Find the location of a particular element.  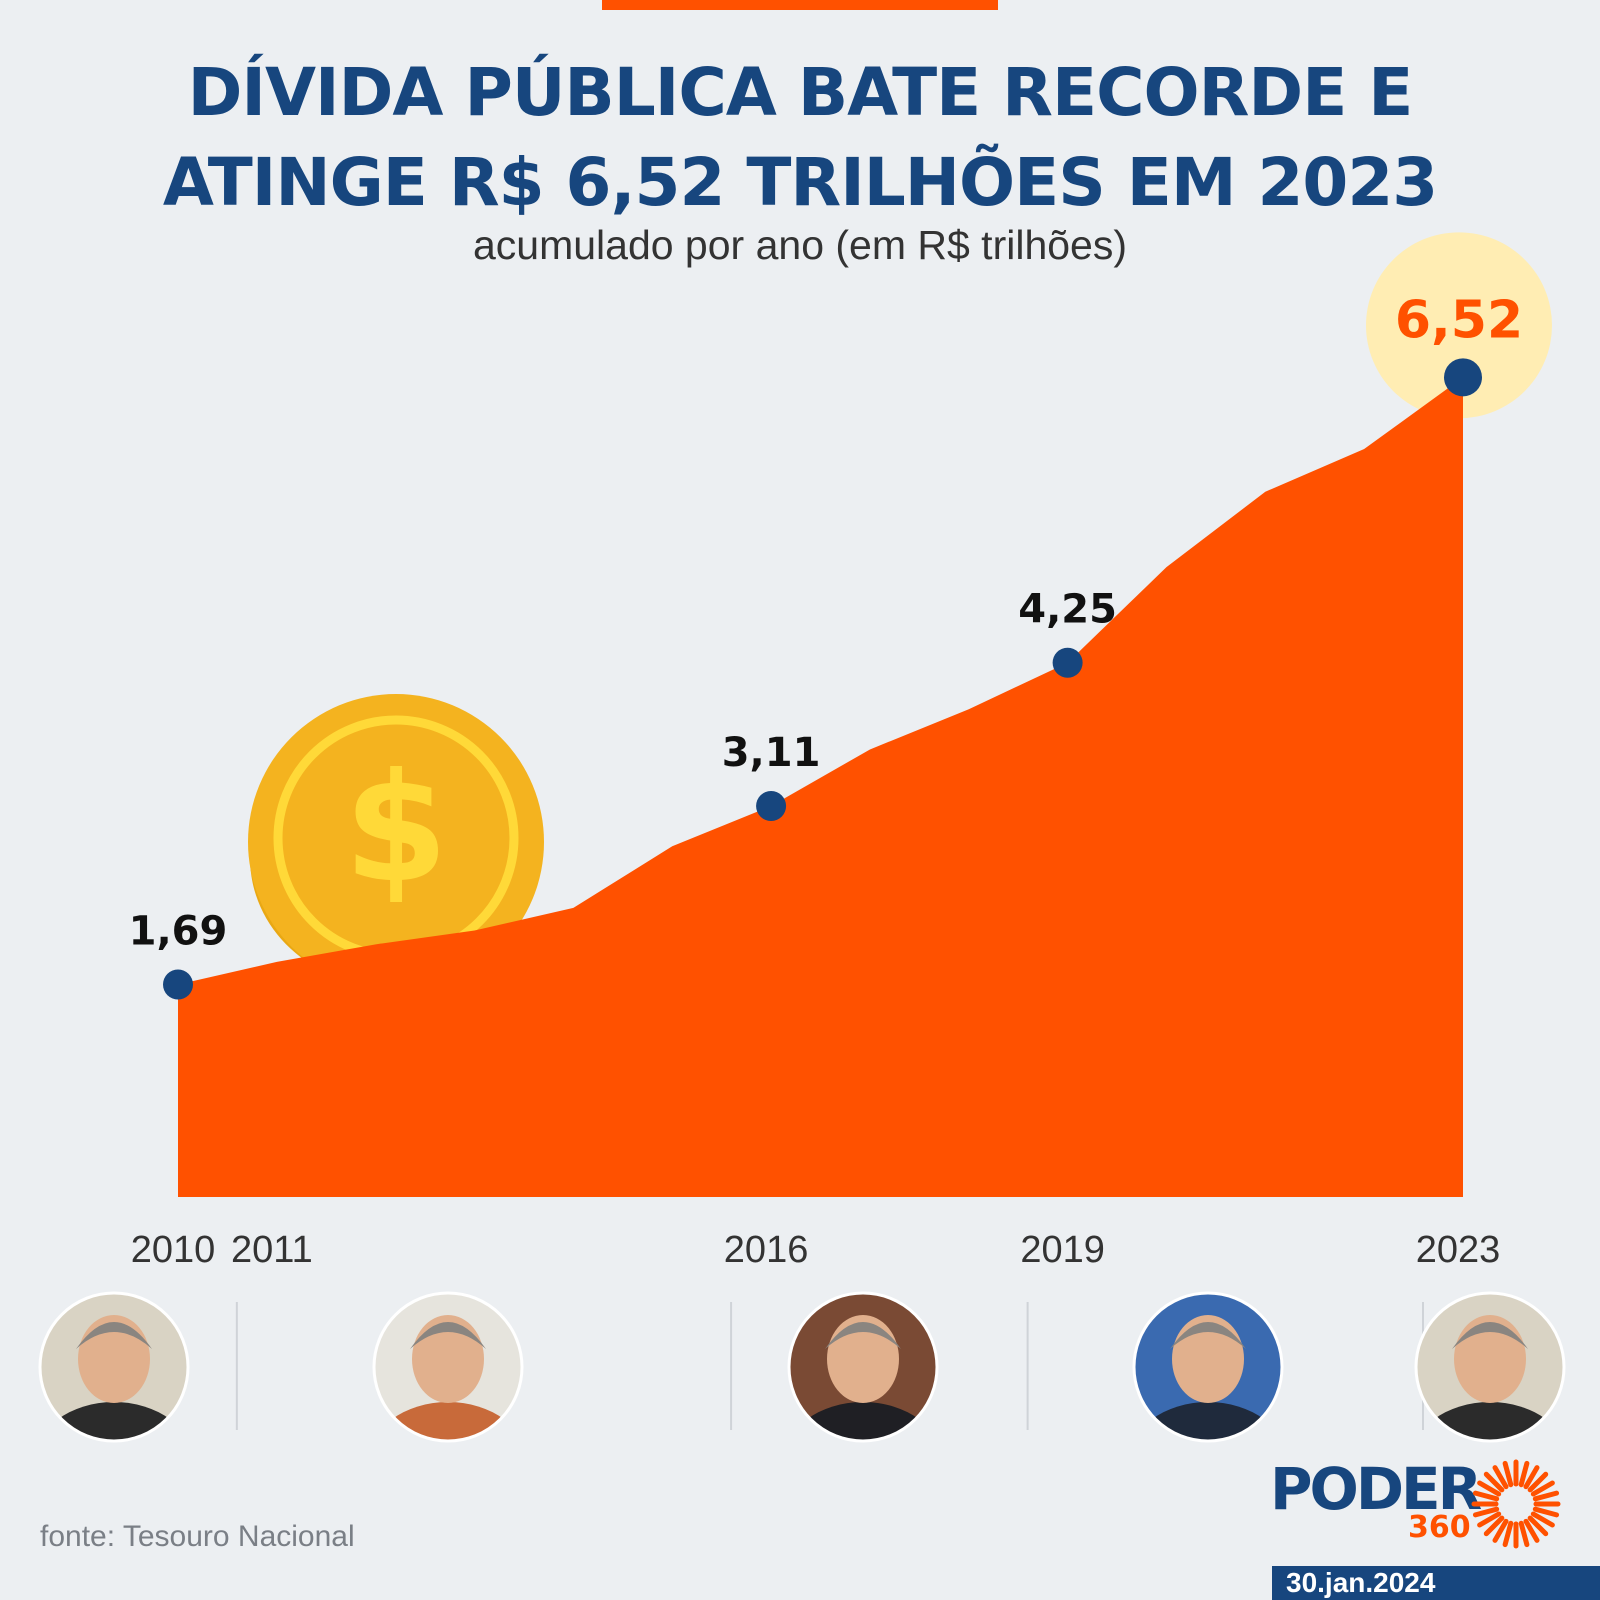

brand-logo-number: 360 is located at coordinates (1439, 1527).